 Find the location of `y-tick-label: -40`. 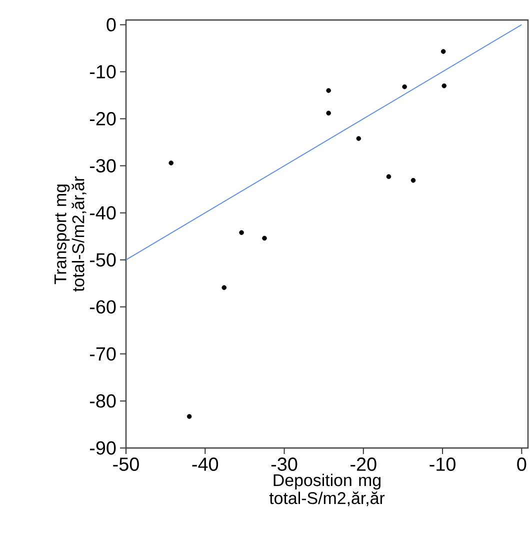

y-tick-label: -40 is located at coordinates (103, 213).